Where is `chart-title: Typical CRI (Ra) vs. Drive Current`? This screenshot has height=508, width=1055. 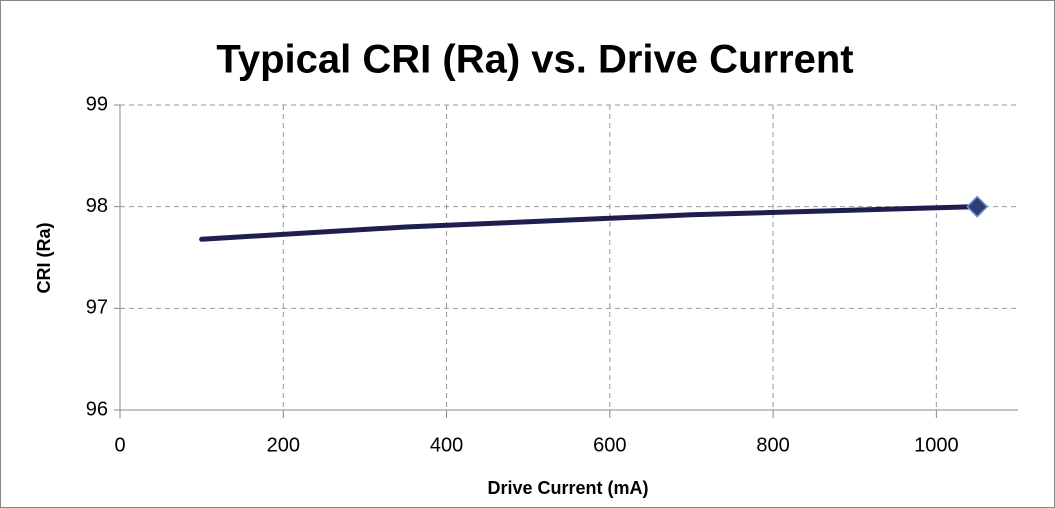
chart-title: Typical CRI (Ra) vs. Drive Current is located at coordinates (534, 60).